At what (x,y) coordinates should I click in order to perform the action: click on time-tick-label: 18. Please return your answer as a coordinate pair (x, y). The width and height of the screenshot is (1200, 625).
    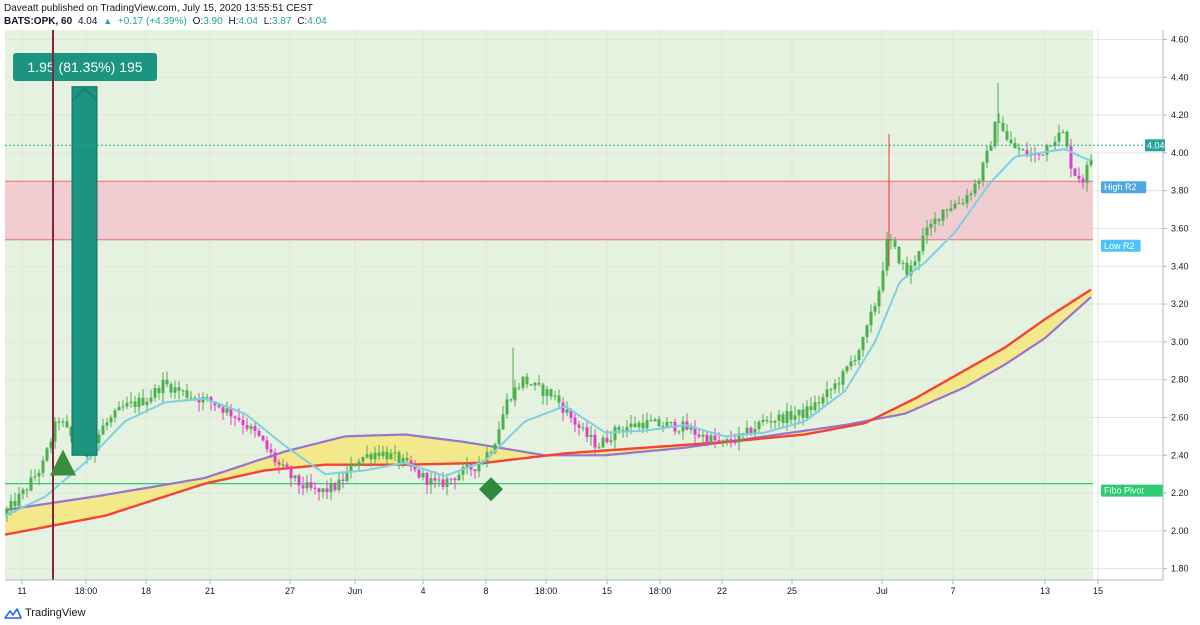
    Looking at the image, I should click on (146, 591).